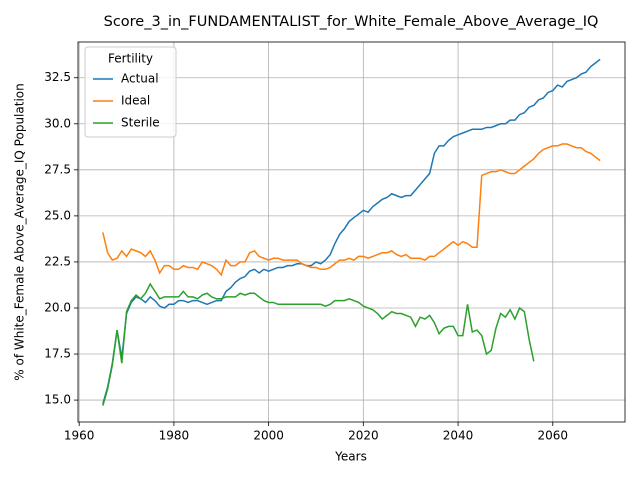 This screenshot has width=640, height=480. What do you see at coordinates (458, 436) in the screenshot?
I see `x-tick-label: 2040` at bounding box center [458, 436].